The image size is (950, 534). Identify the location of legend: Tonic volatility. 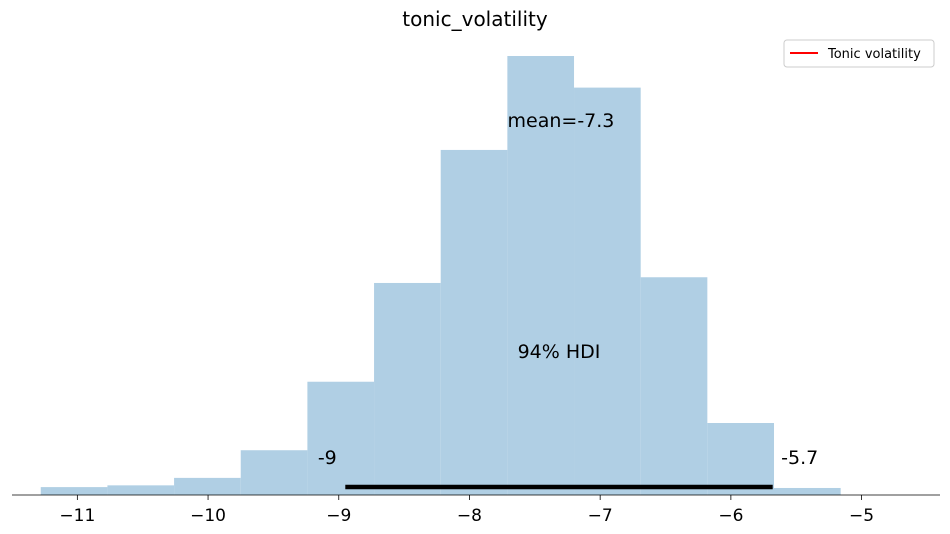
(859, 53).